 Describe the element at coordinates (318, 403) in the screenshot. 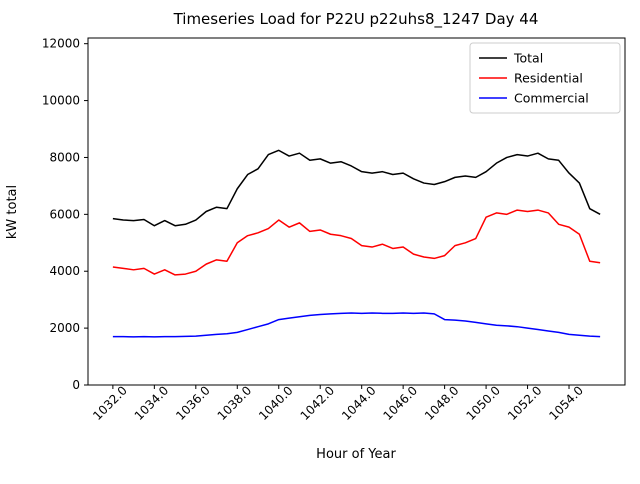

I see `x-tick-label: 1042.0` at that location.